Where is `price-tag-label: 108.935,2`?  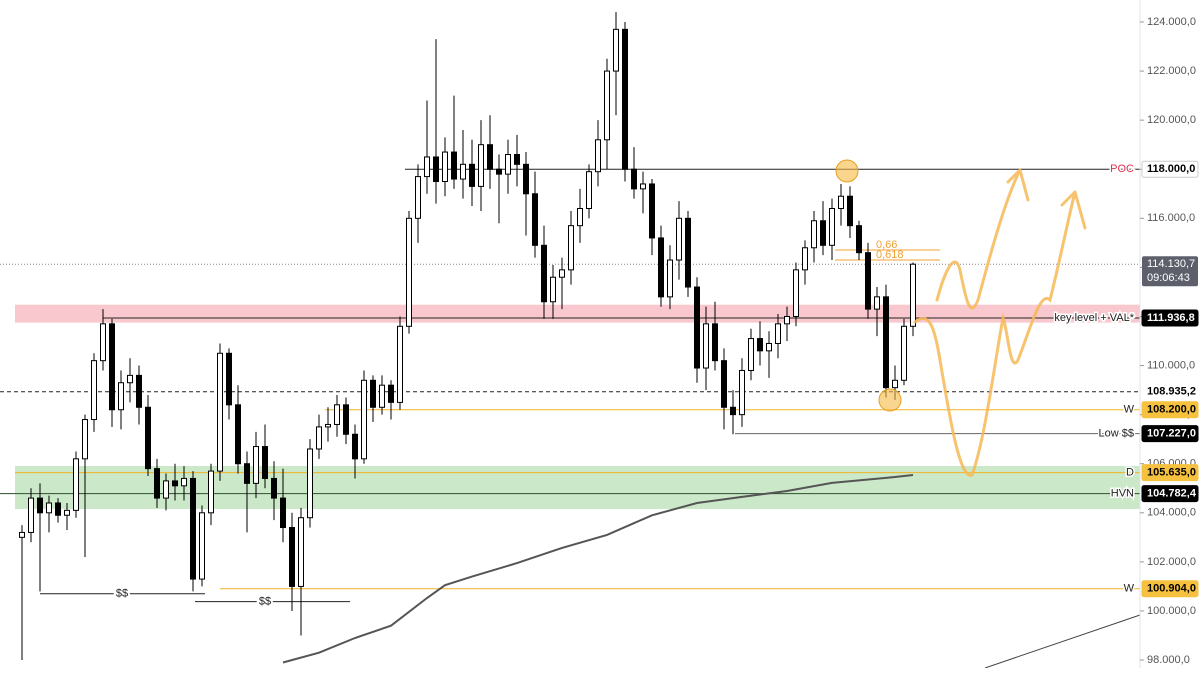
price-tag-label: 108.935,2 is located at coordinates (1171, 392).